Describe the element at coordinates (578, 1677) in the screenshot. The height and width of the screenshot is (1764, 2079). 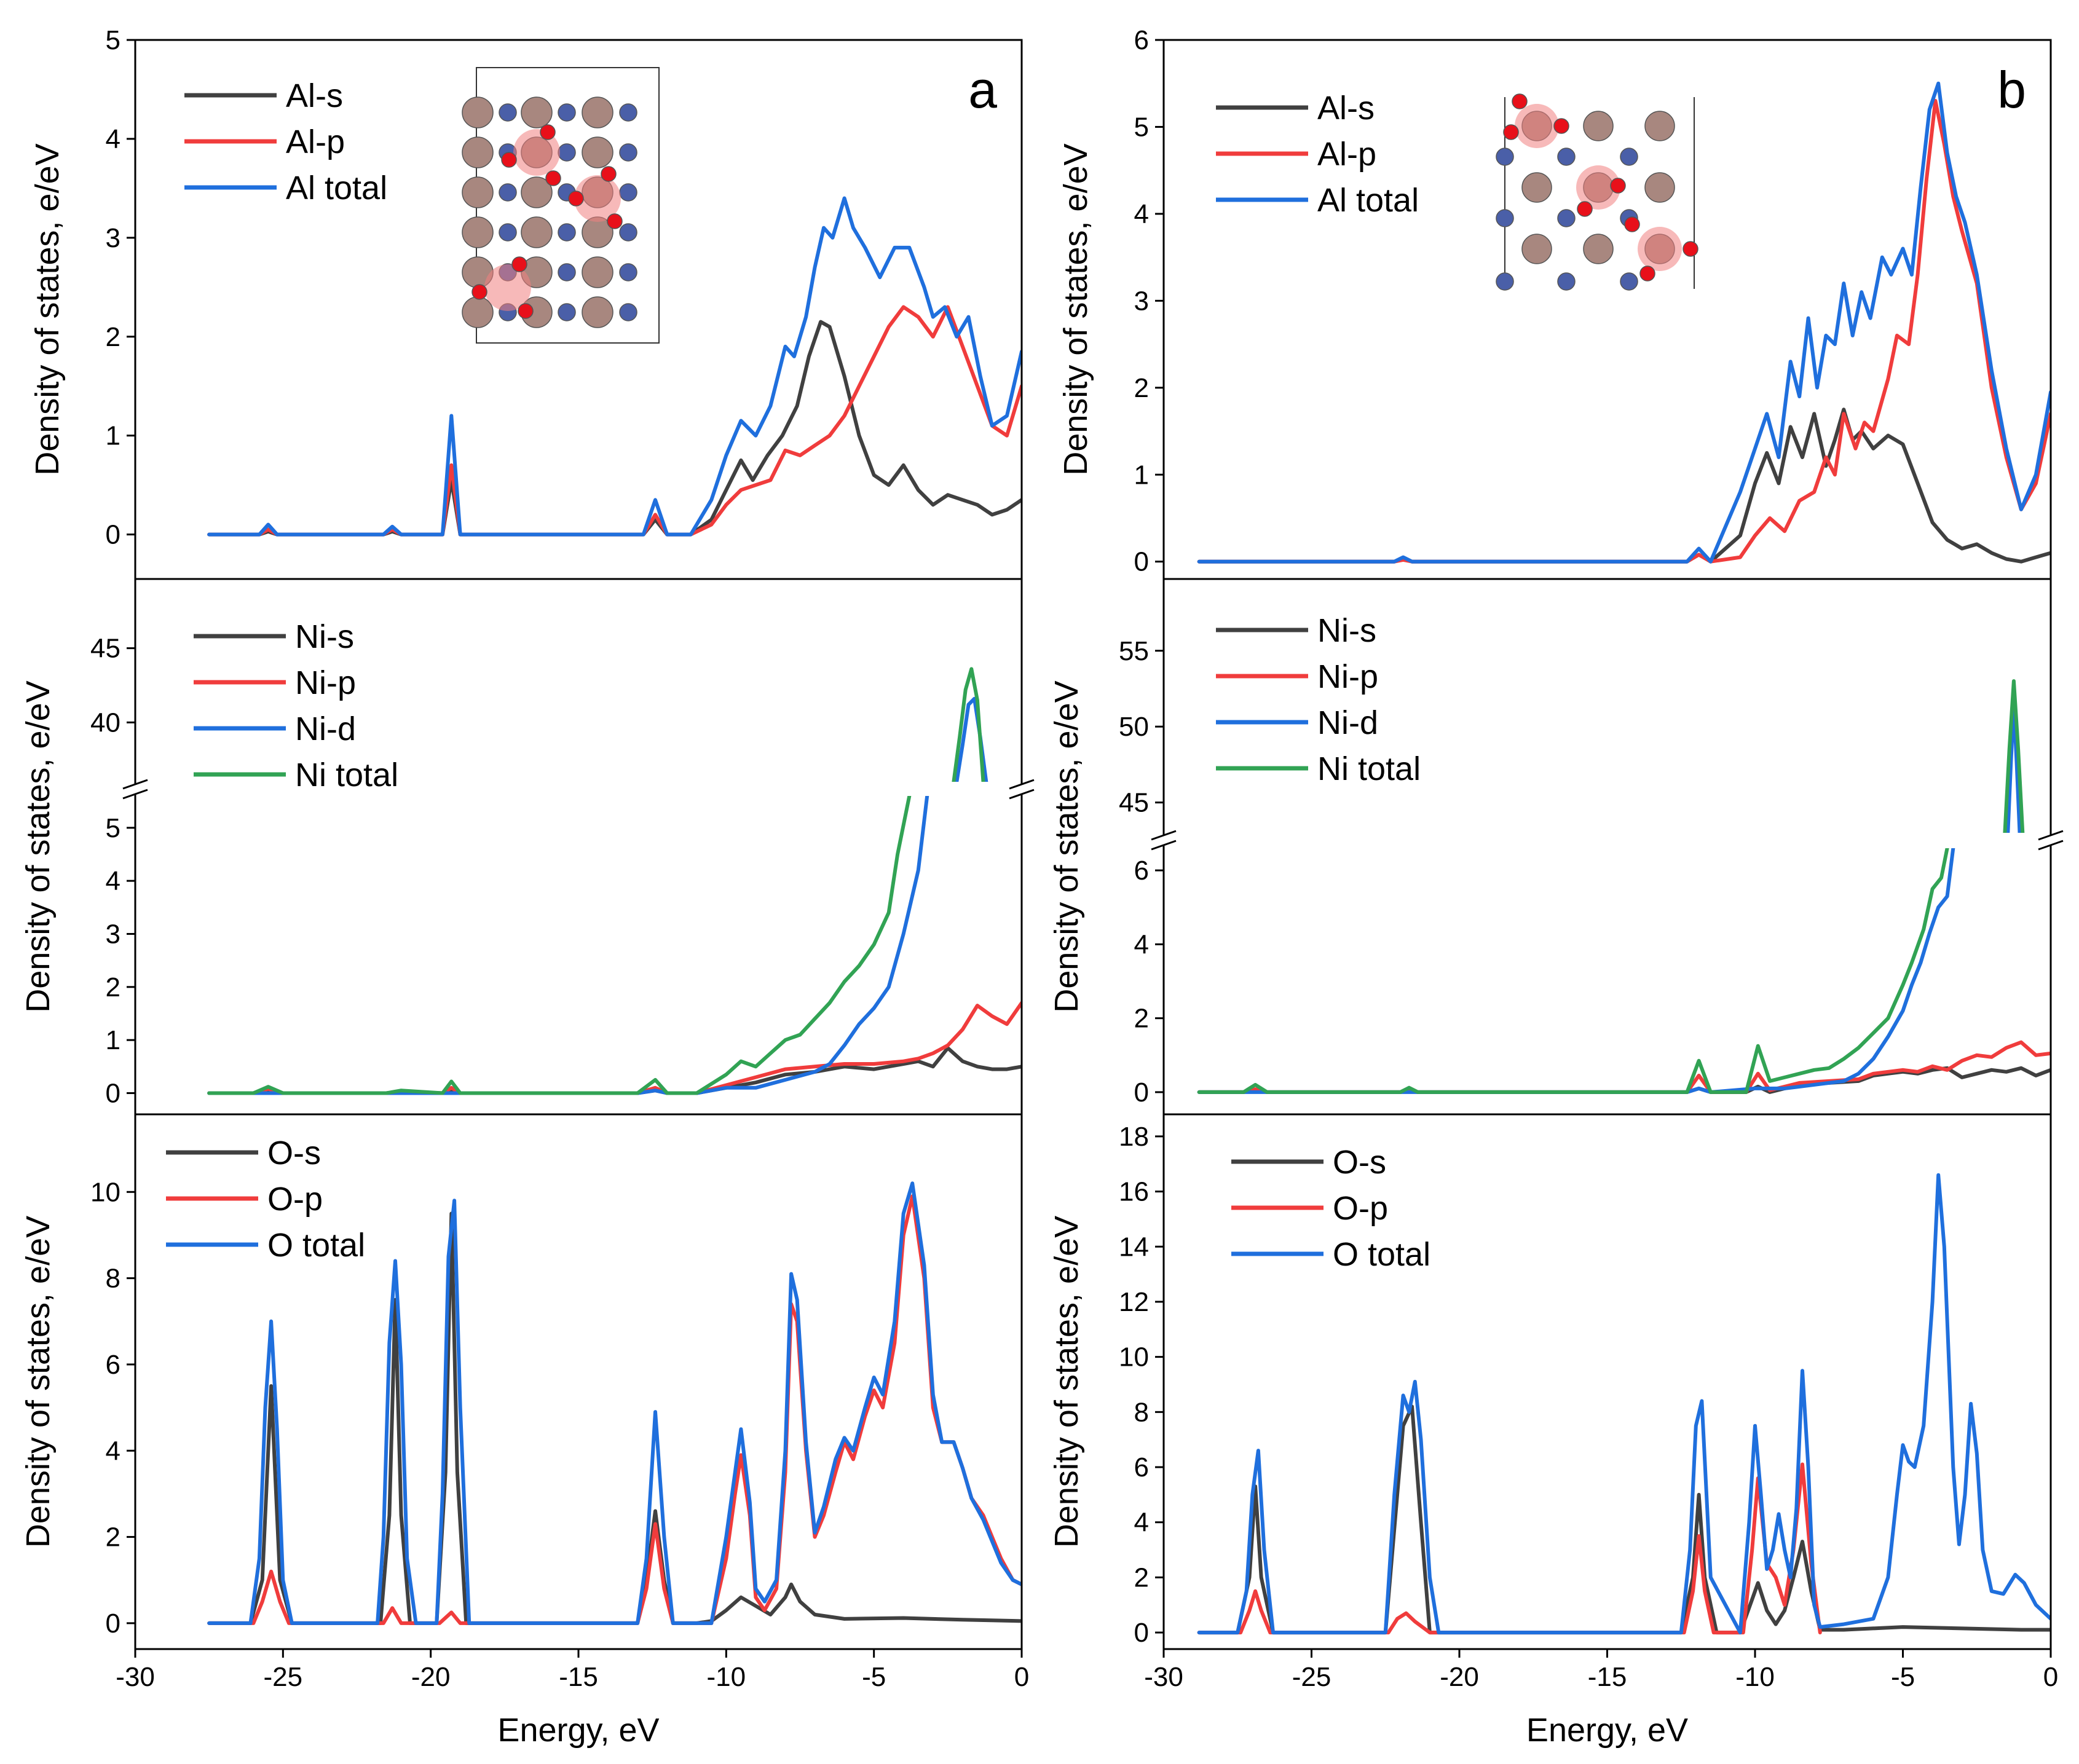
I see `x-tick-label: -15` at that location.